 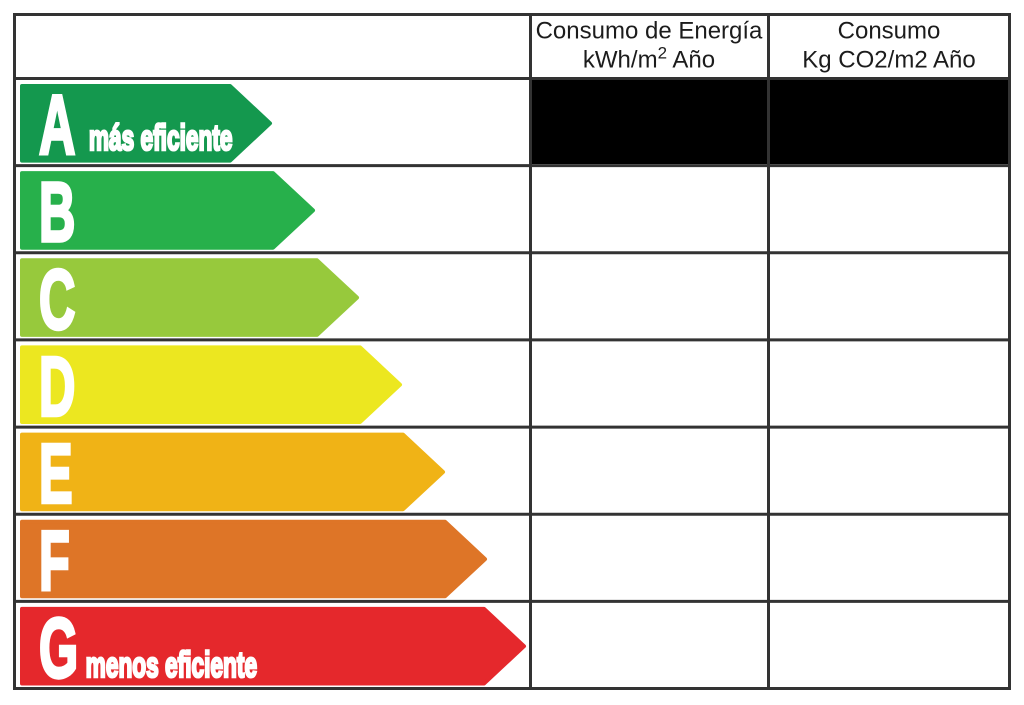 I want to click on svg-text: menos eficiente, so click(x=171, y=665).